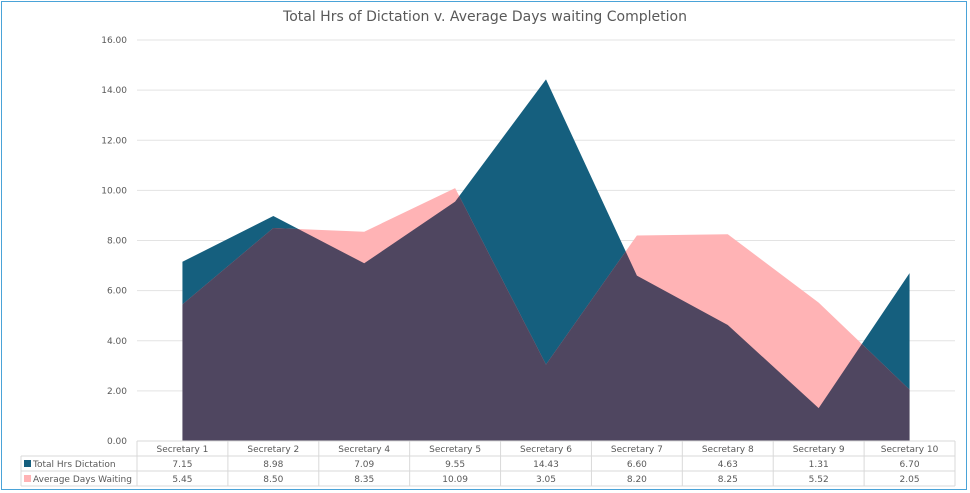 This screenshot has height=493, width=970. What do you see at coordinates (546, 450) in the screenshot?
I see `category-label: Secretary 6` at bounding box center [546, 450].